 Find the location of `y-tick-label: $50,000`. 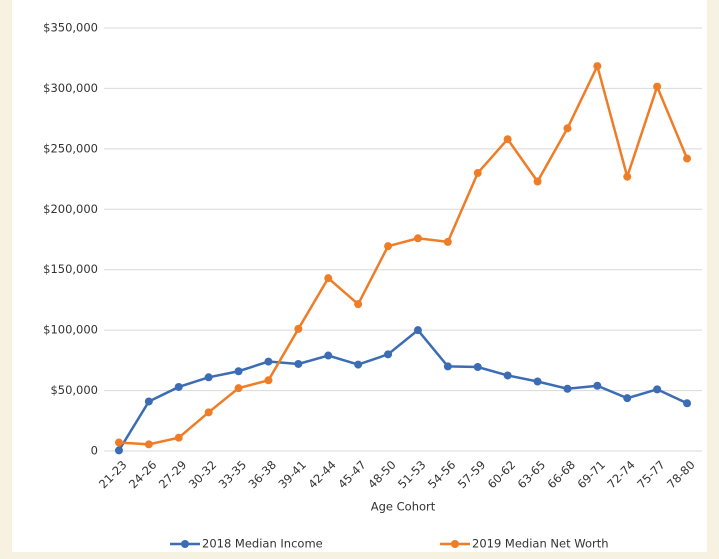

y-tick-label: $50,000 is located at coordinates (74, 390).